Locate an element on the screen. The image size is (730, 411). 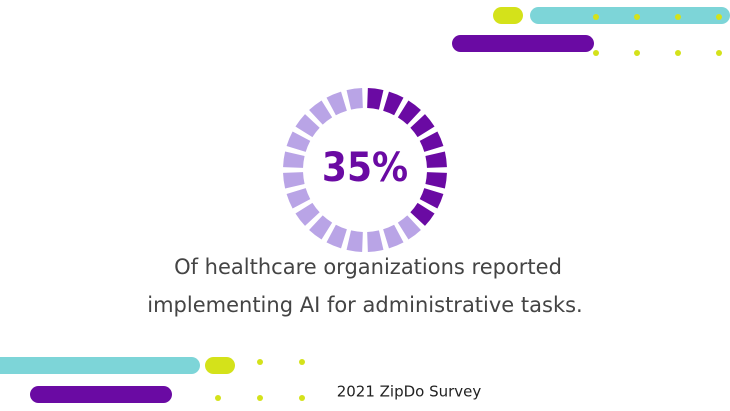
gauge is located at coordinates (365, 170).